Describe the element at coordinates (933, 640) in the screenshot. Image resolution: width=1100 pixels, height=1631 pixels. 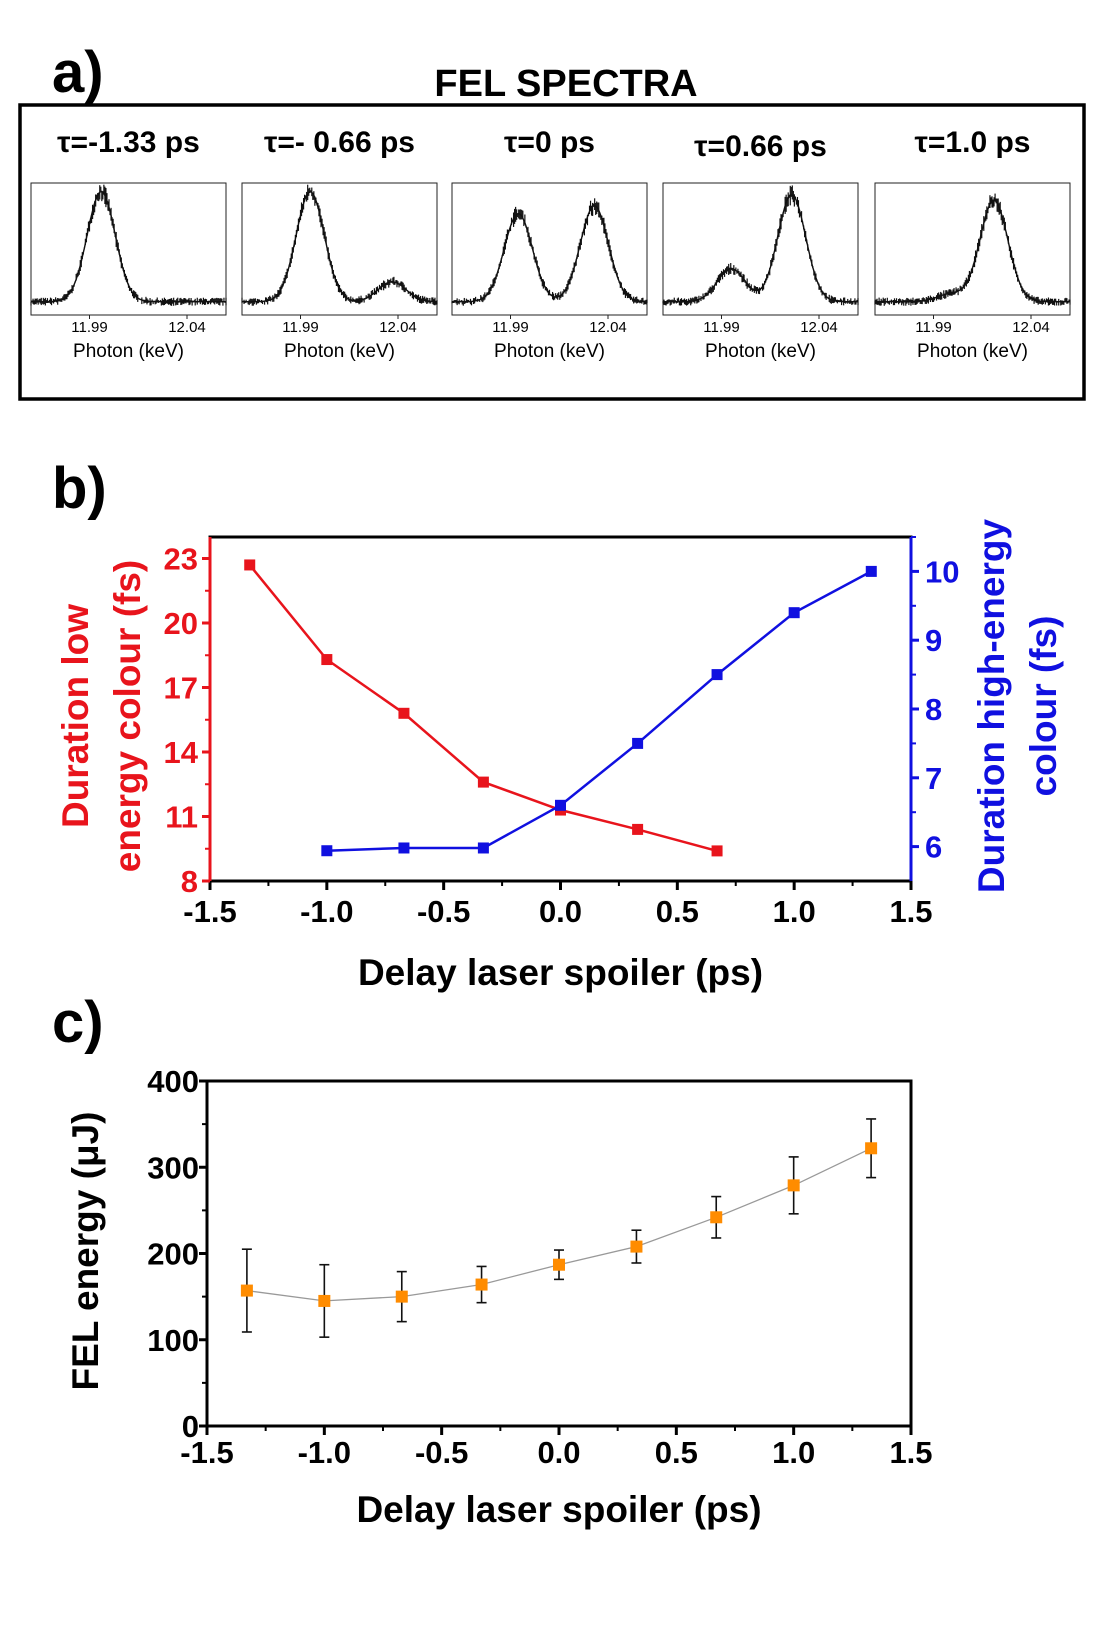
I see `right-y-tick-label: 9` at that location.